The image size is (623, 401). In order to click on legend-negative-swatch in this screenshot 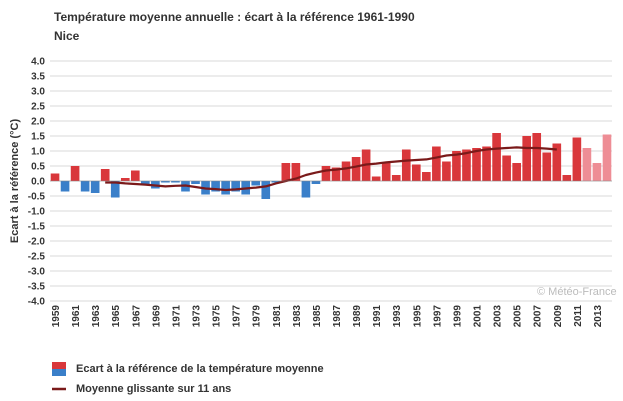, I will do `click(59, 372)`.